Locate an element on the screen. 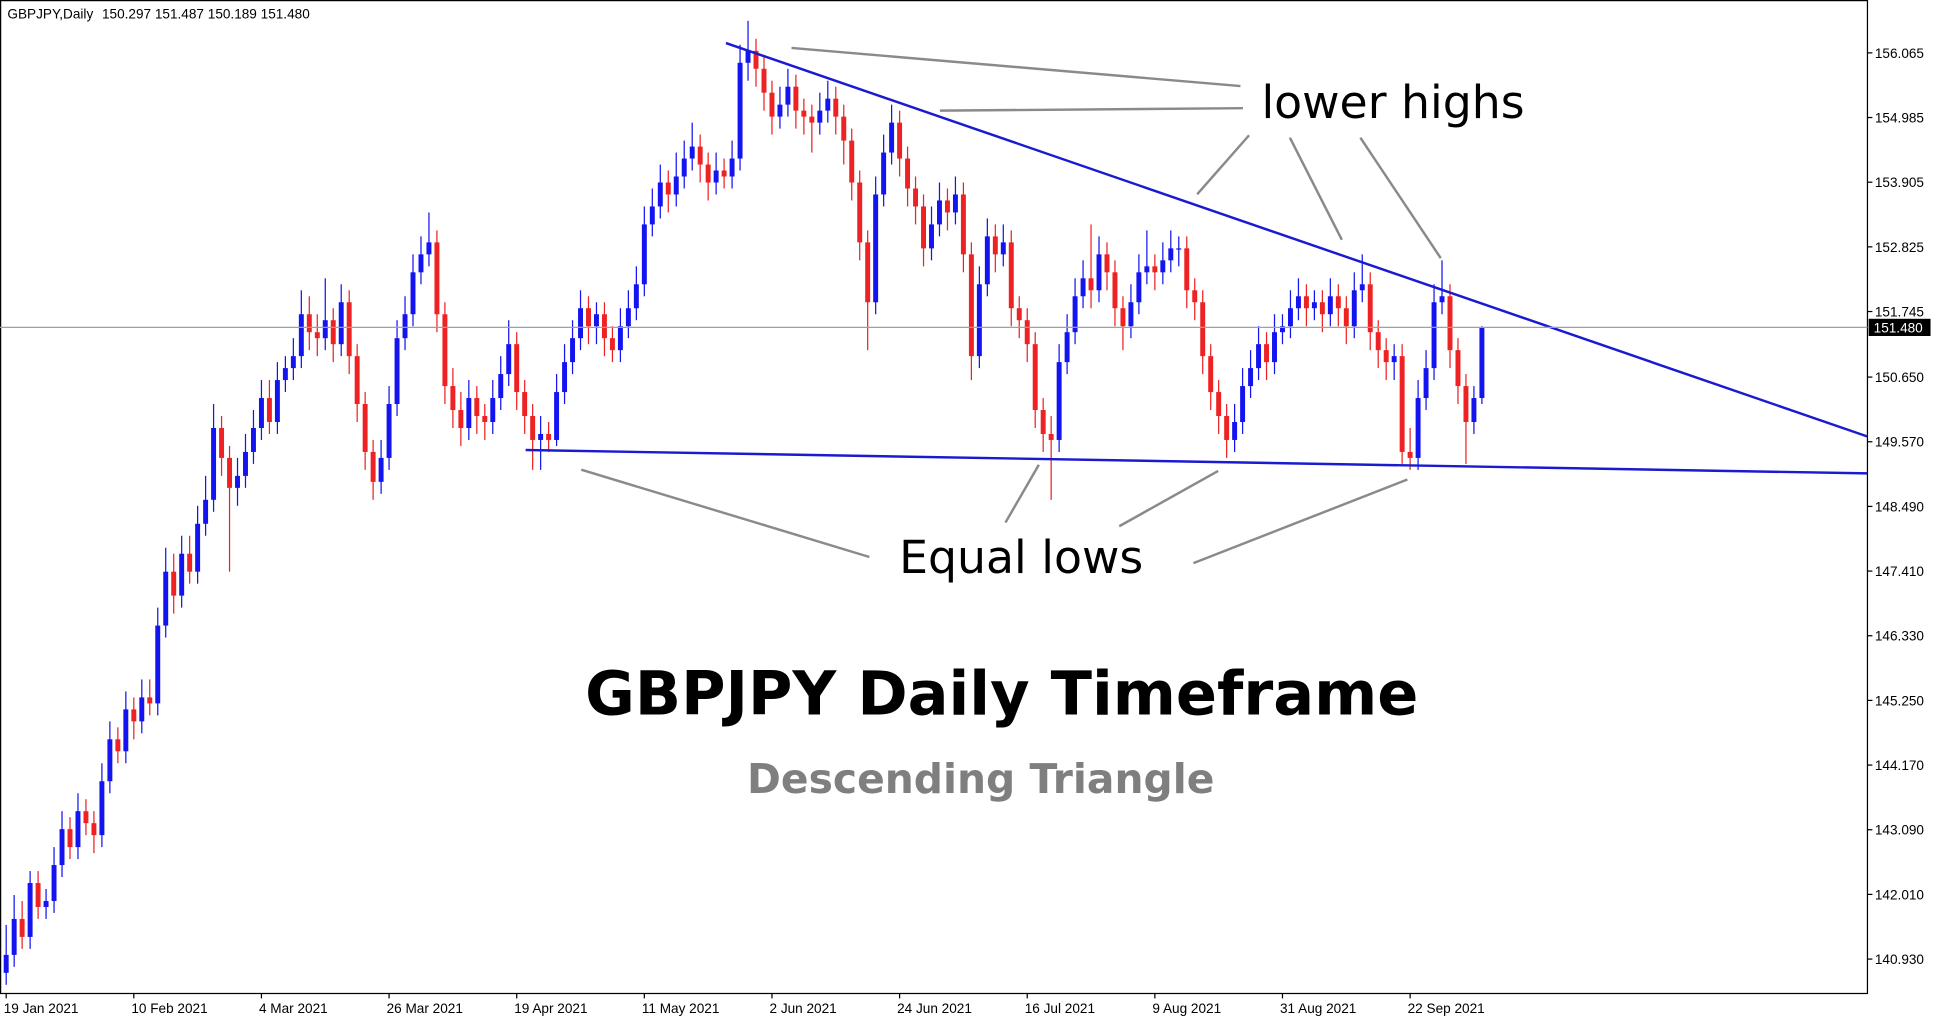 The width and height of the screenshot is (1933, 1023). y-tick-label: 142.010 is located at coordinates (1899, 894).